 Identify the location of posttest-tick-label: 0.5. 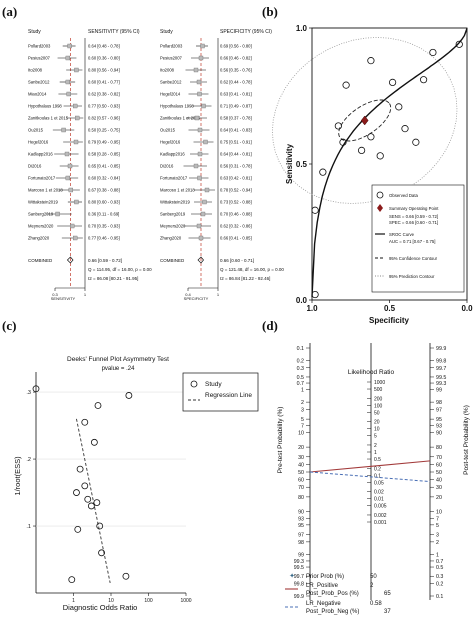
(439, 568).